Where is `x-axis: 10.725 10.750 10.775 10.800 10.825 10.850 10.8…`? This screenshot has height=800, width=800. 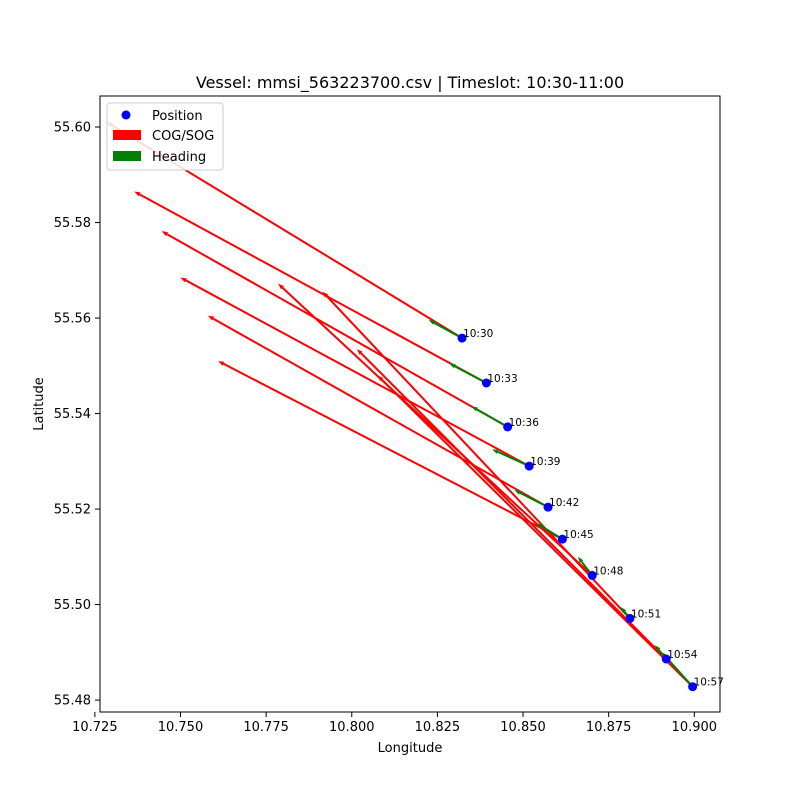 x-axis: 10.725 10.750 10.775 10.800 10.825 10.850 10.8… is located at coordinates (394, 723).